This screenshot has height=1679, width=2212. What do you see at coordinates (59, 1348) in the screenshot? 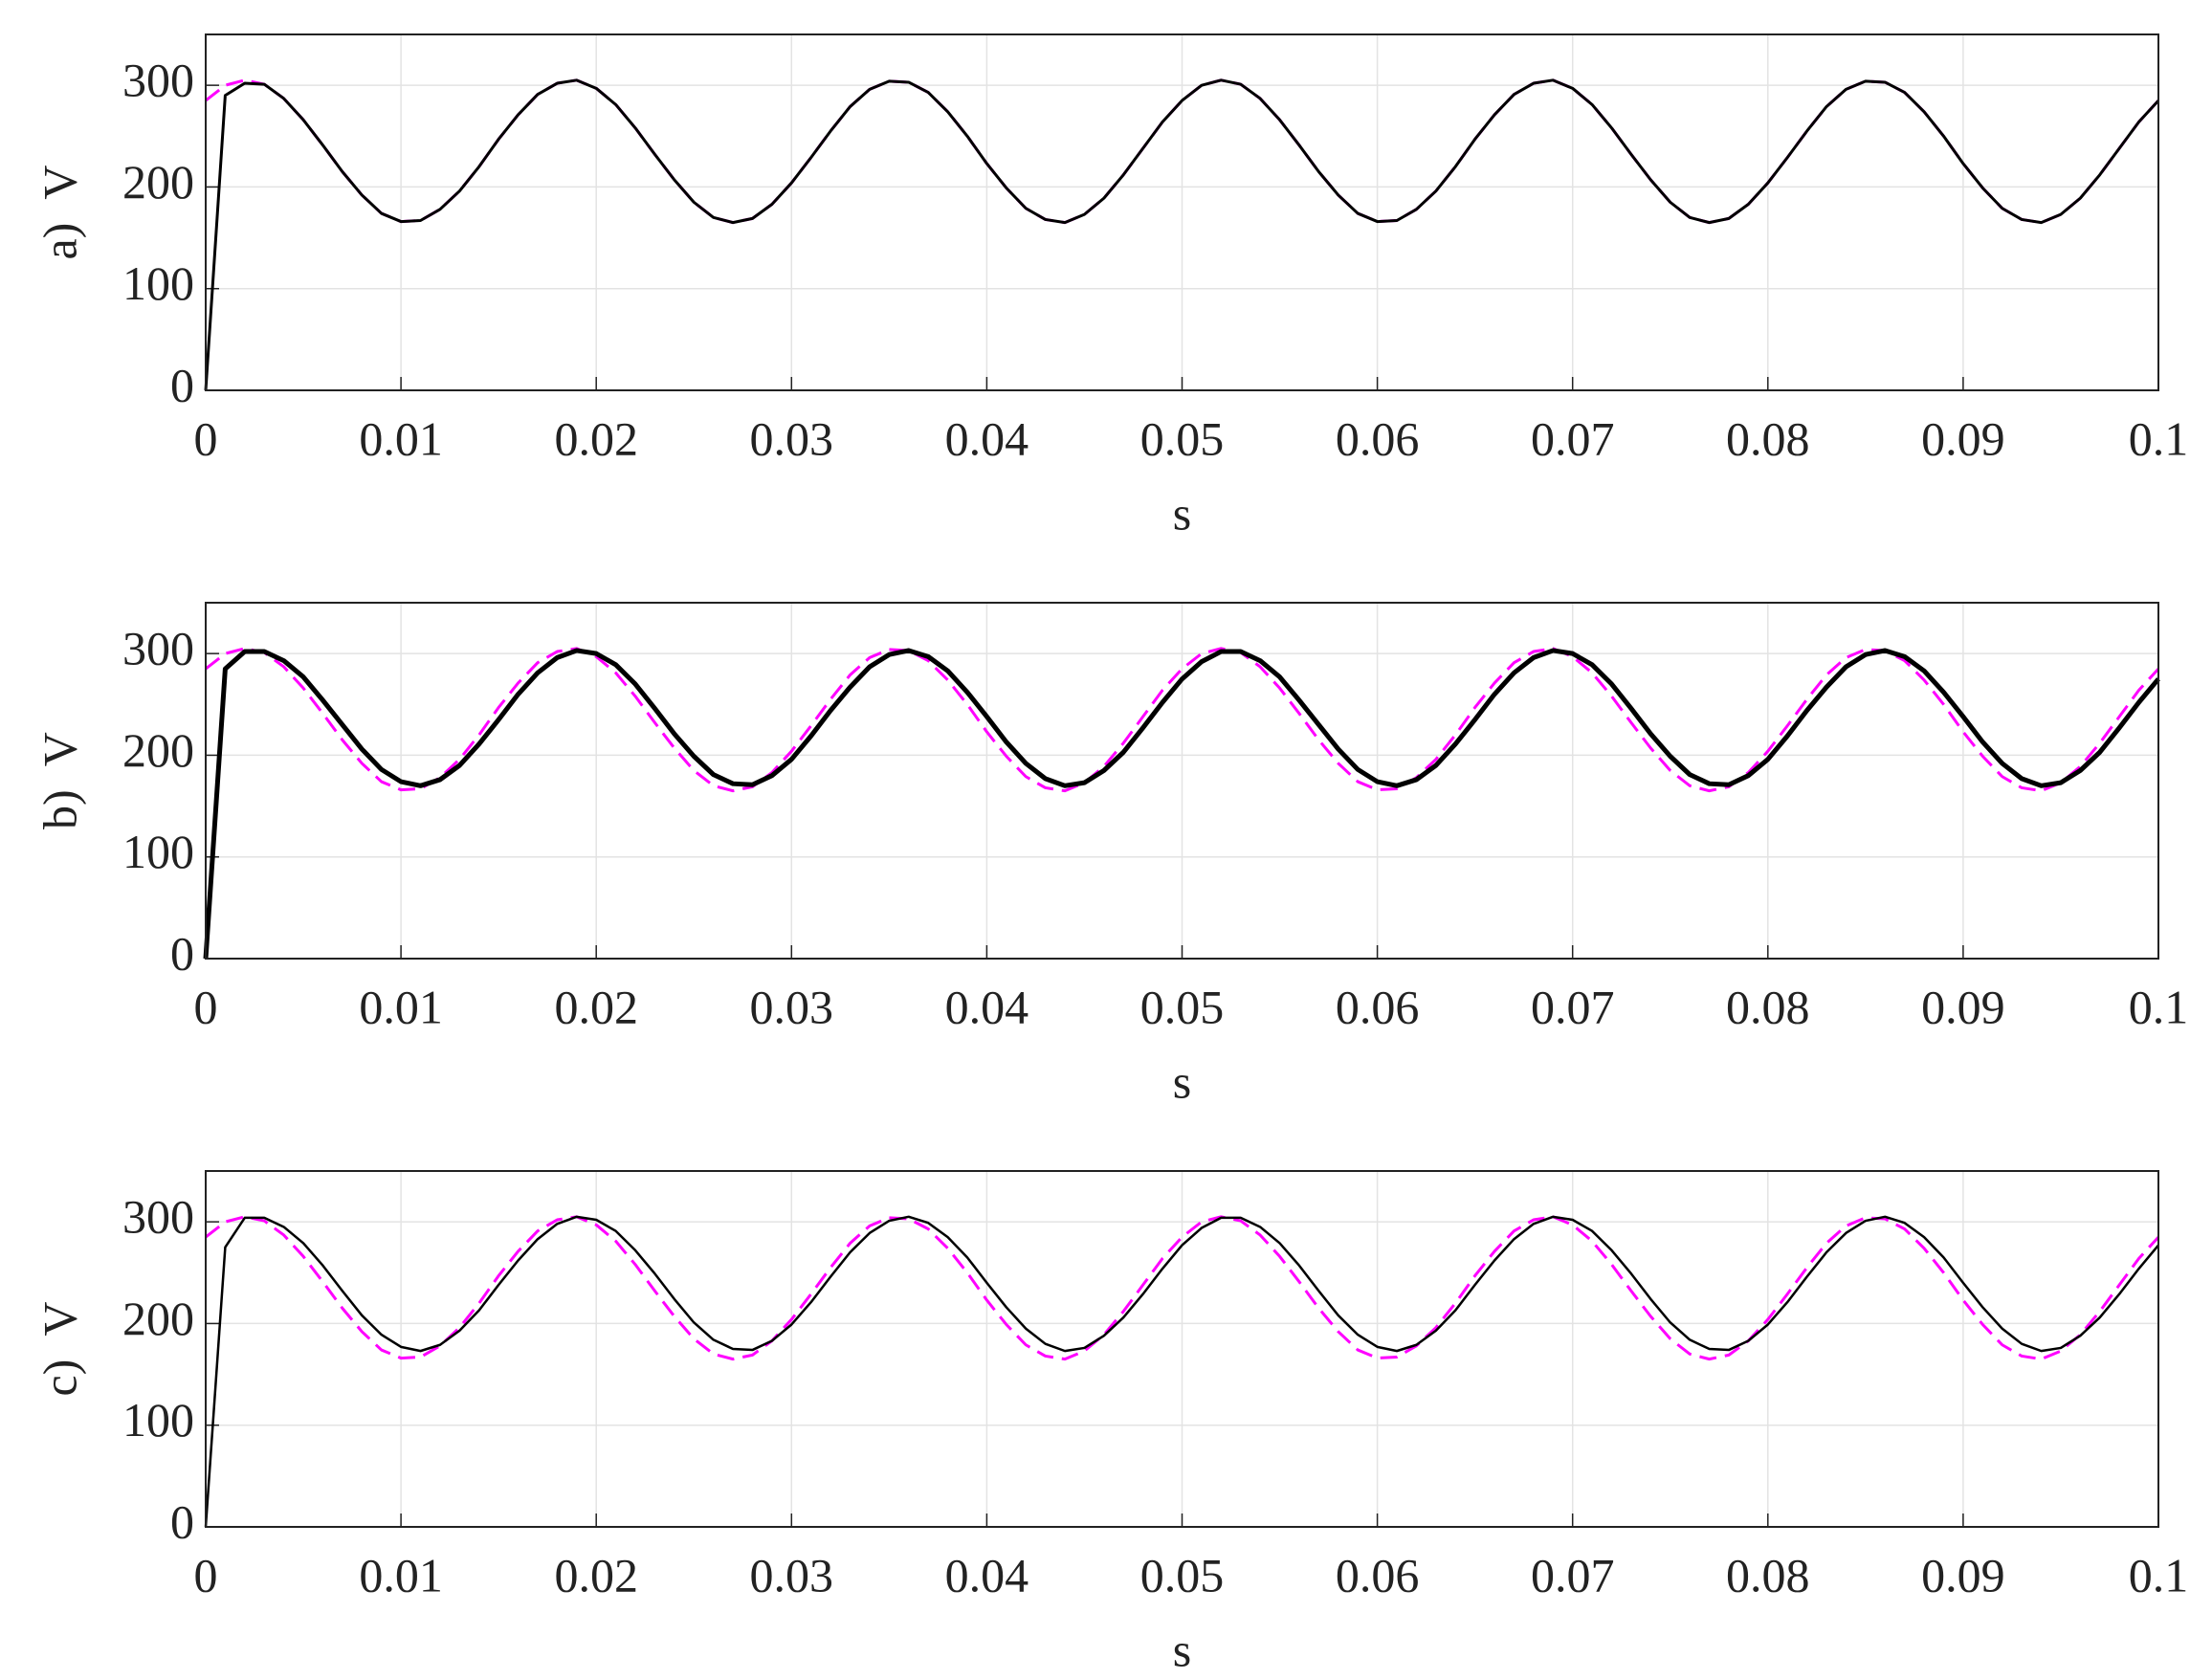
I see `y-axis-label: c) V` at bounding box center [59, 1348].